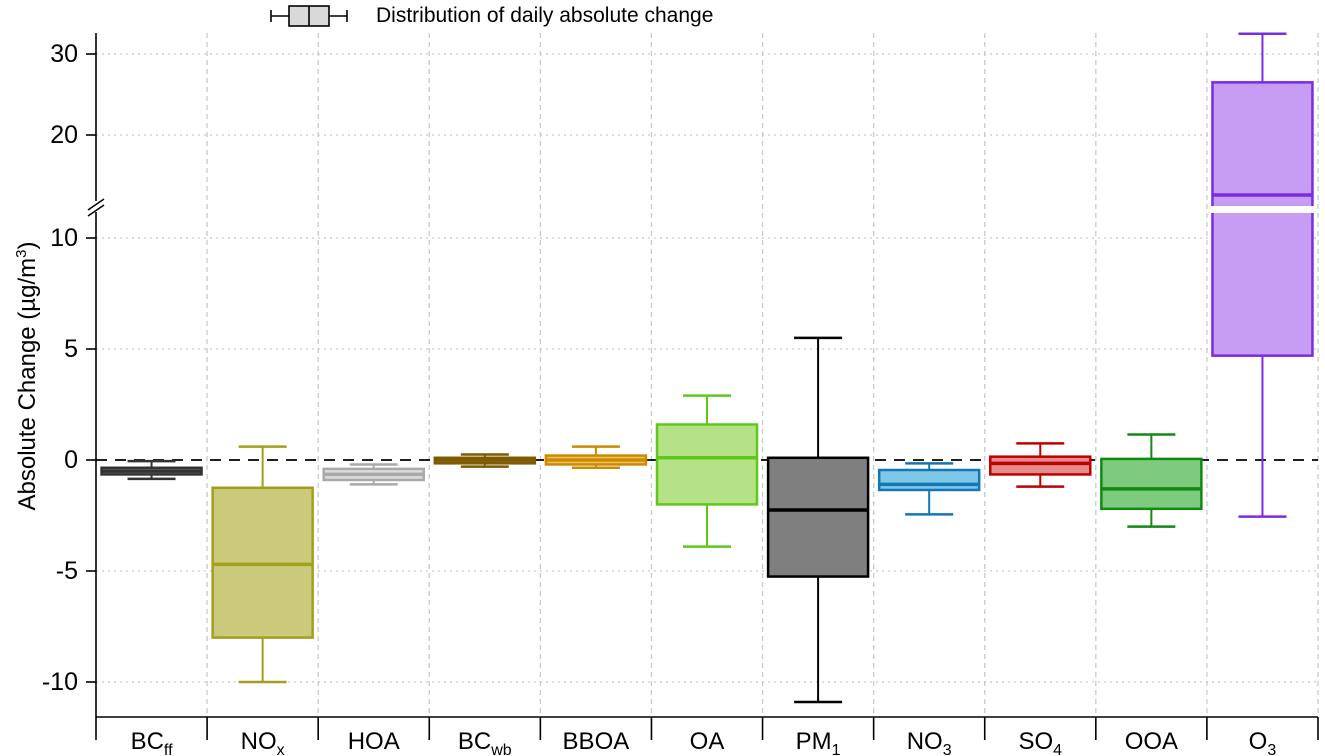  I want to click on chart-shape: 1, so click(836, 749).